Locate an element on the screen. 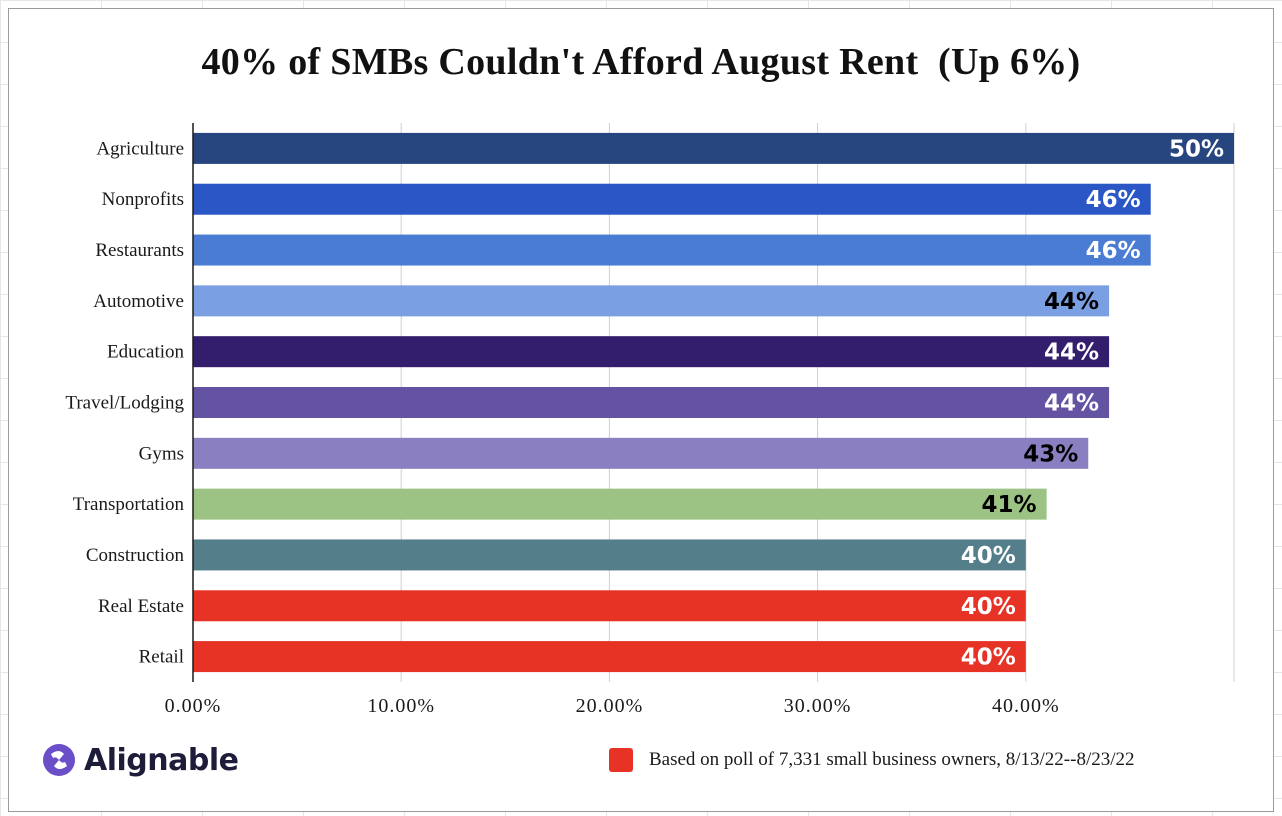 This screenshot has width=1282, height=816. category-label: Agriculture is located at coordinates (140, 148).